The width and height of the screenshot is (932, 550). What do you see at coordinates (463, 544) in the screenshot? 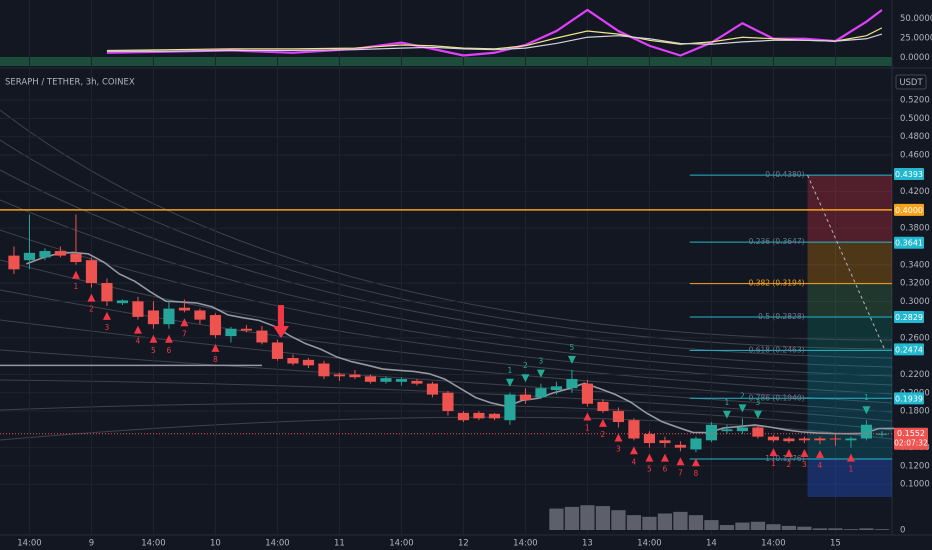
I see `x-tick-label: 12` at bounding box center [463, 544].